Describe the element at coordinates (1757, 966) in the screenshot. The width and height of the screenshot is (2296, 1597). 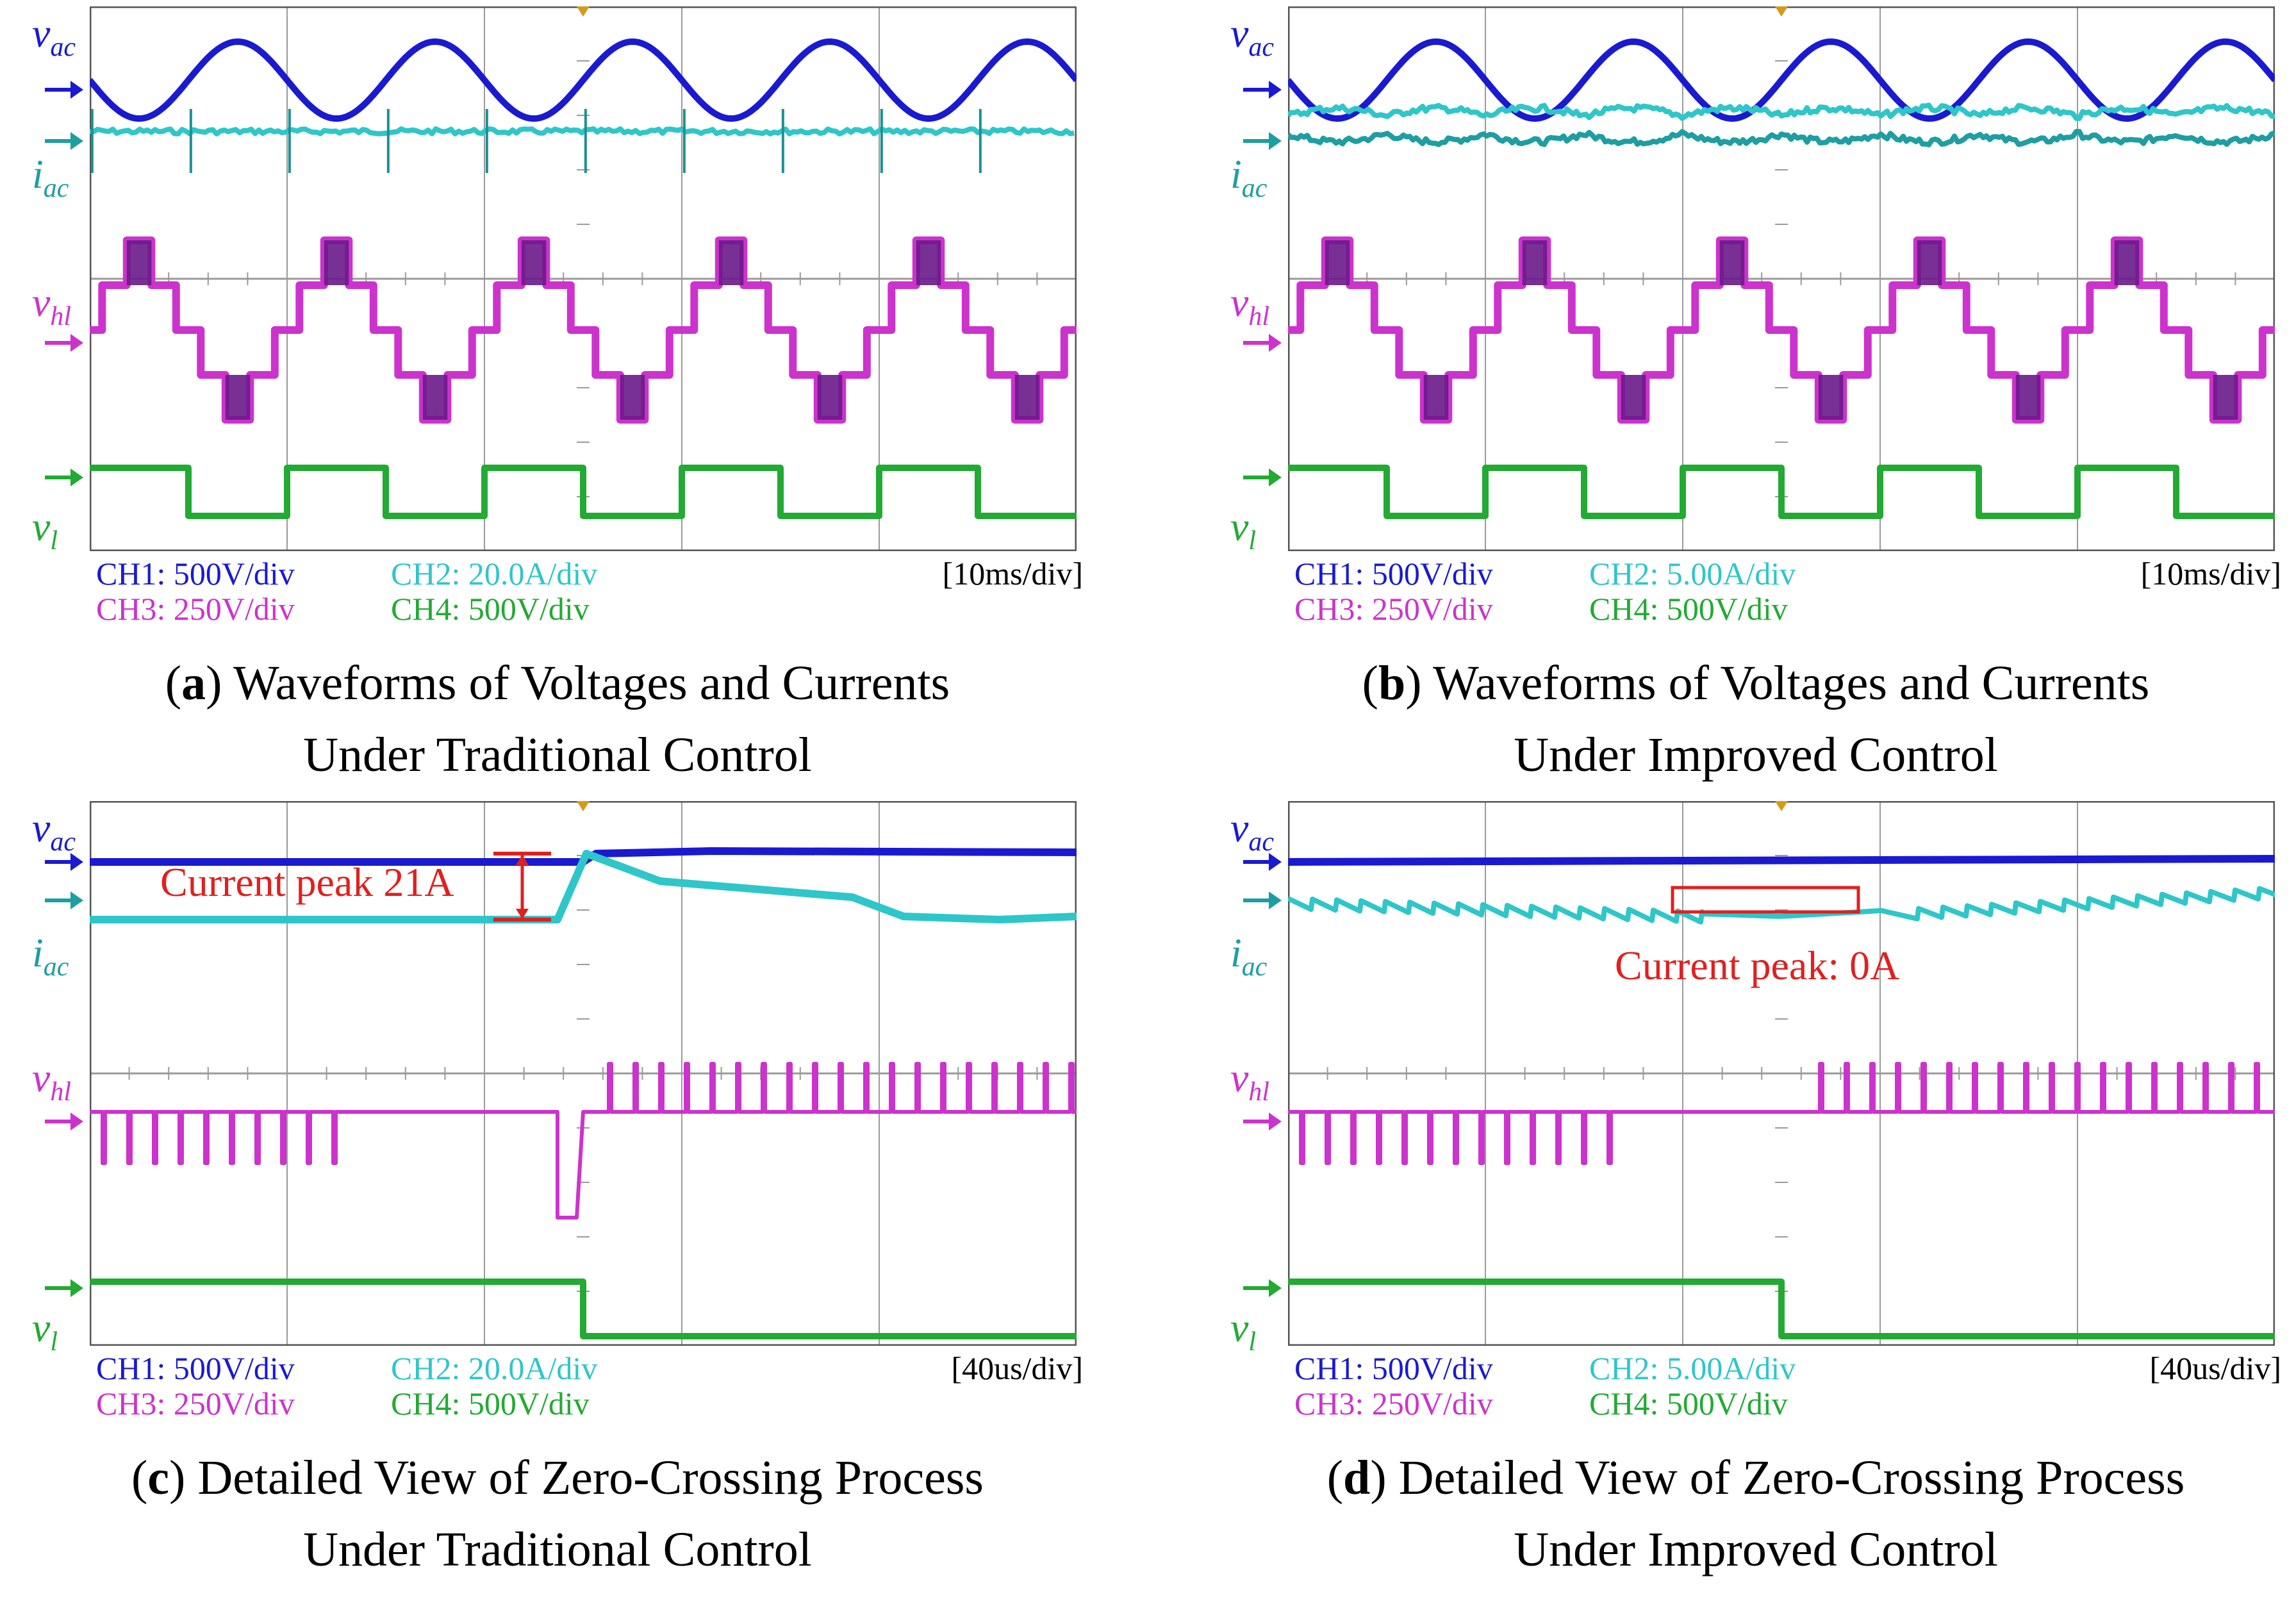
I see `current-peak-annotation: Current peak: 0A` at that location.